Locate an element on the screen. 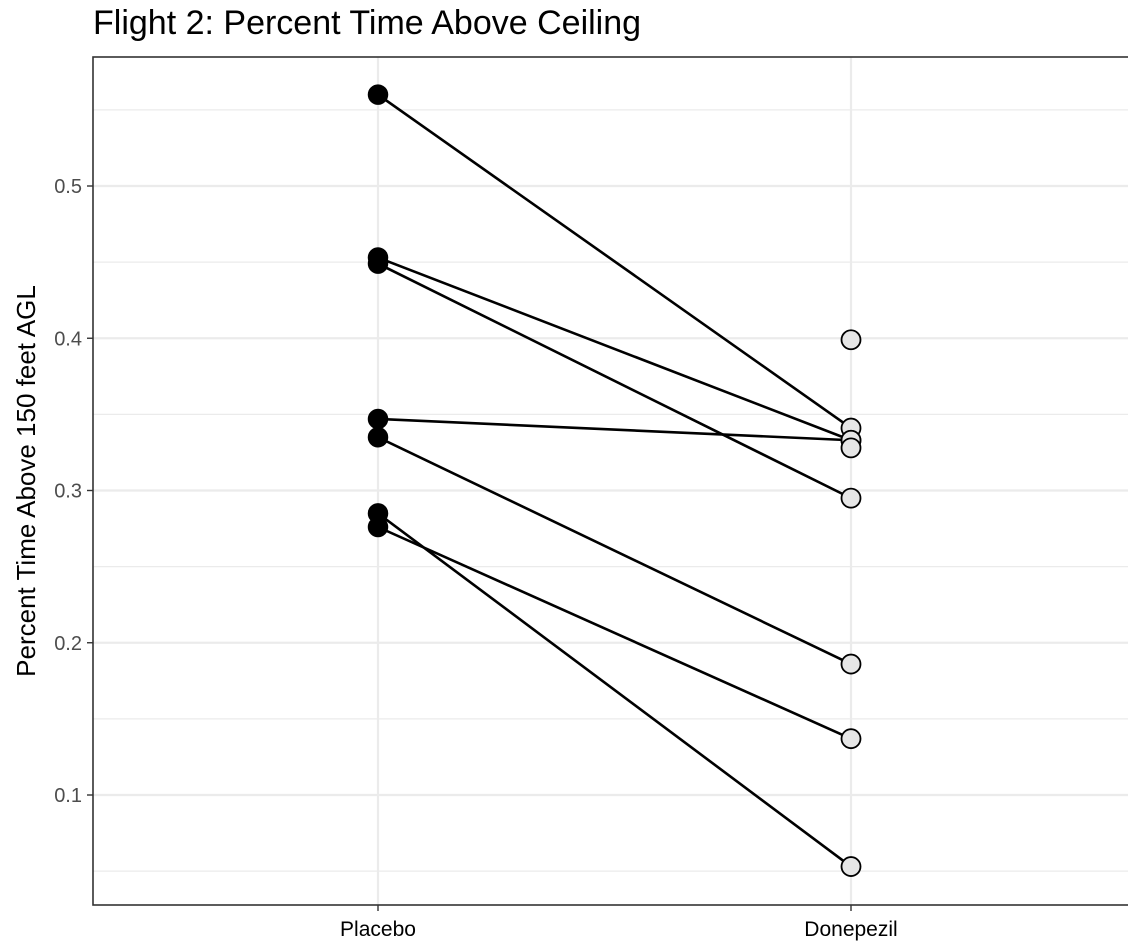 Image resolution: width=1128 pixels, height=941 pixels. y-tick-label: 0.1 is located at coordinates (68, 796).